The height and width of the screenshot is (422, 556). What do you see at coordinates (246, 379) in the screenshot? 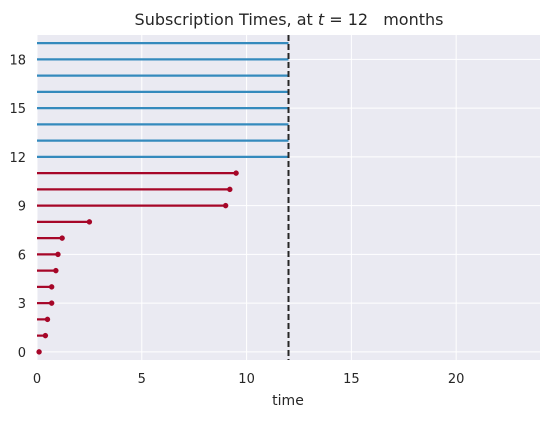
I see `x-tick-label: 10` at bounding box center [246, 379].